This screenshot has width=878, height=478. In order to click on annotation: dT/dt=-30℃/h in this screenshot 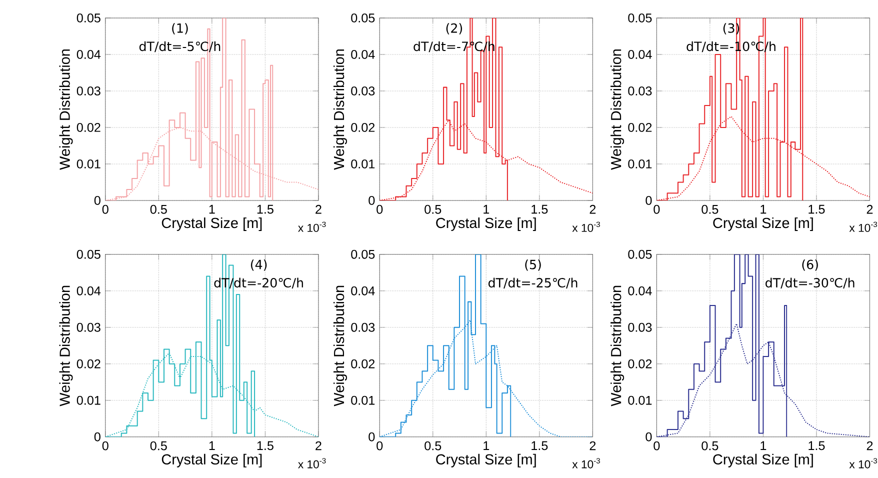, I will do `click(810, 283)`.